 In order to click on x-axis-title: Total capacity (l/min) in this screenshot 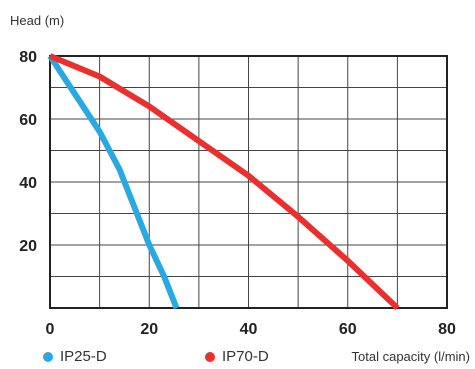, I will do `click(410, 356)`.